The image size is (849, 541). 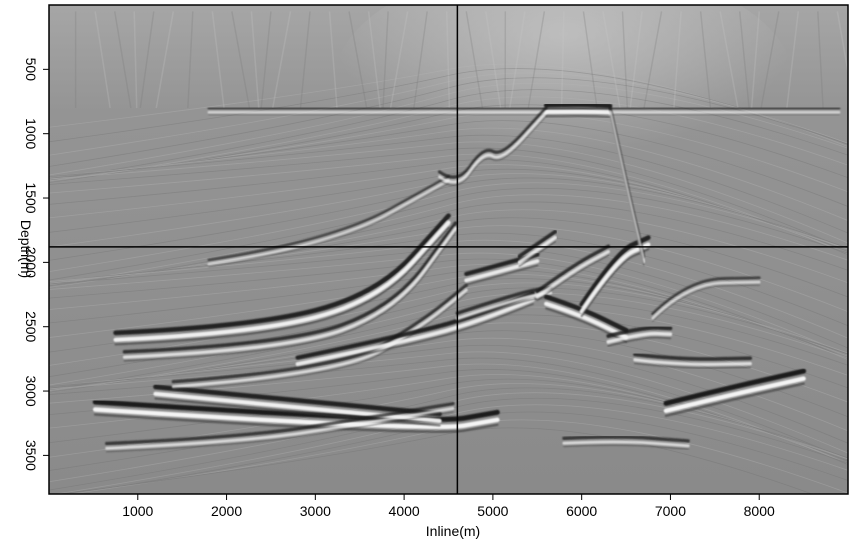 What do you see at coordinates (759, 511) in the screenshot?
I see `x-tick-label: 8000` at bounding box center [759, 511].